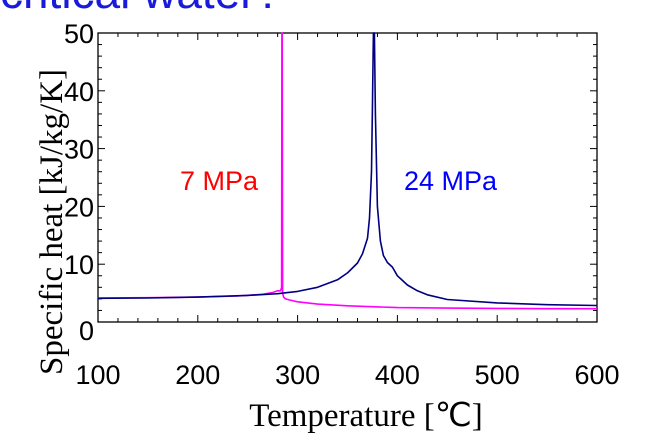  I want to click on y-tick-label: 10, so click(79, 265).